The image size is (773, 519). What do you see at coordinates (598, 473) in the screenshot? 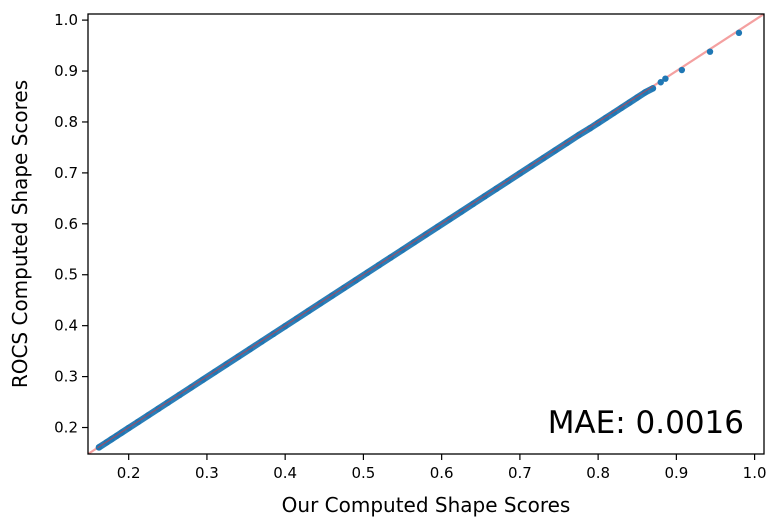
I see `x-tick-label: 0.8` at bounding box center [598, 473].